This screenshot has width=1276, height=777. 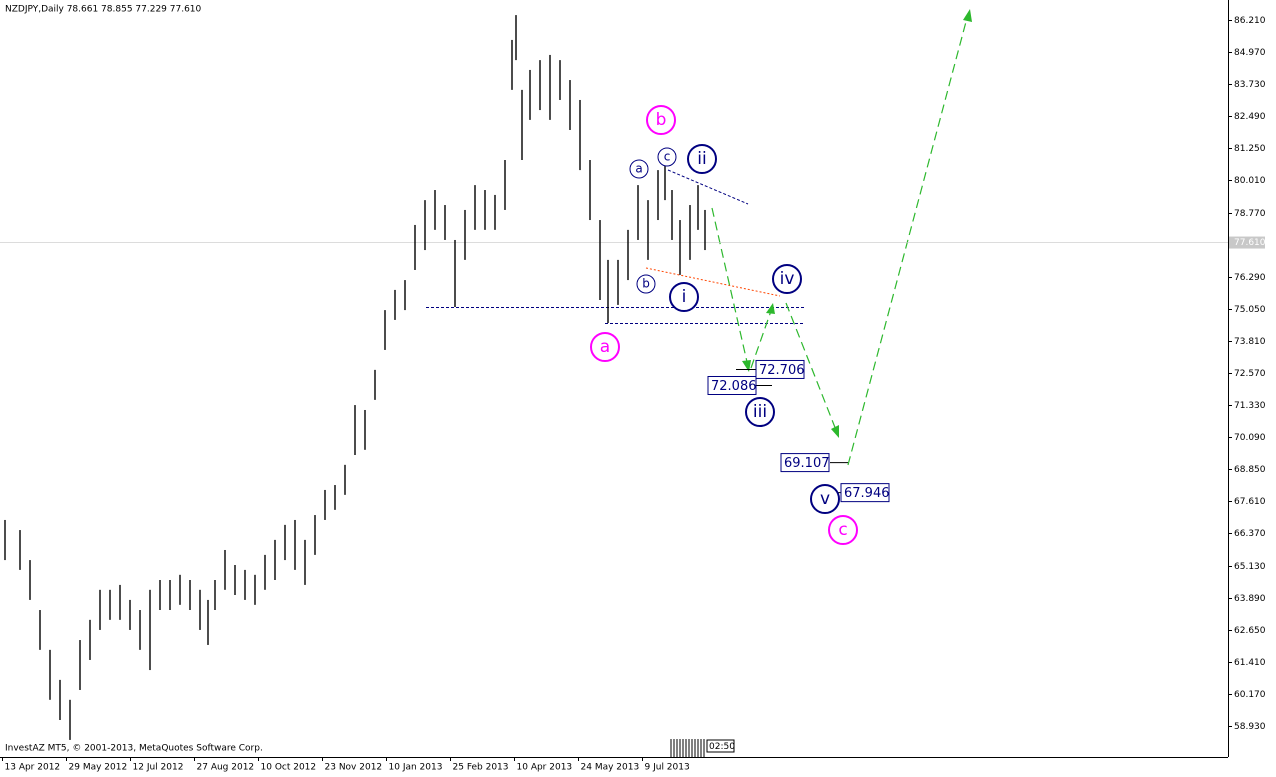 What do you see at coordinates (1250, 599) in the screenshot?
I see `y-tick-label: 63.890` at bounding box center [1250, 599].